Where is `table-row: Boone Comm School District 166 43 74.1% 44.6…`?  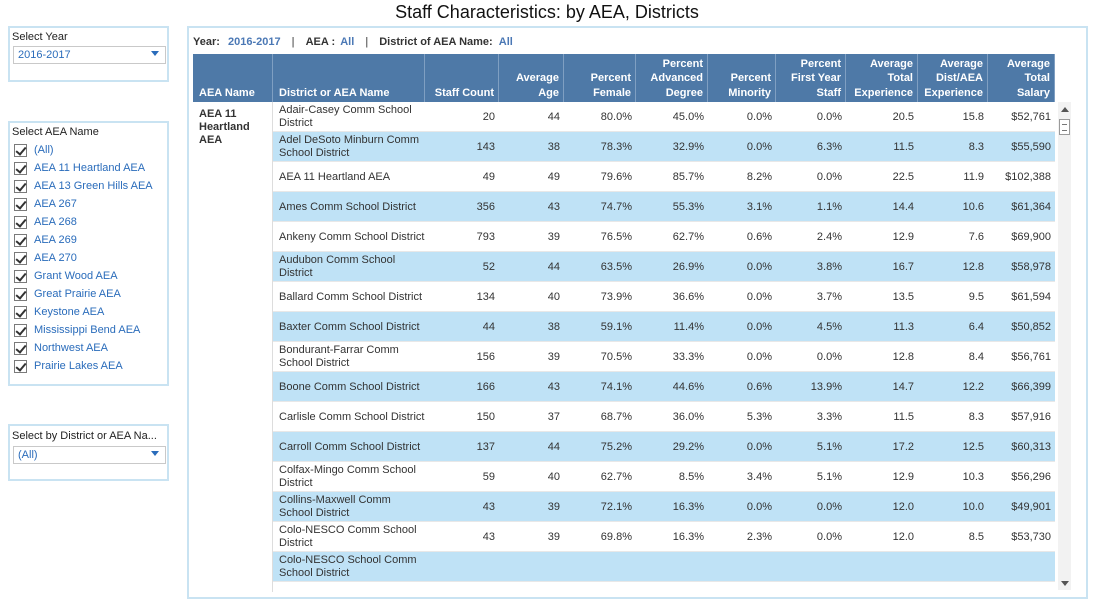 table-row: Boone Comm School District 166 43 74.1% 44.6… is located at coordinates (664, 387).